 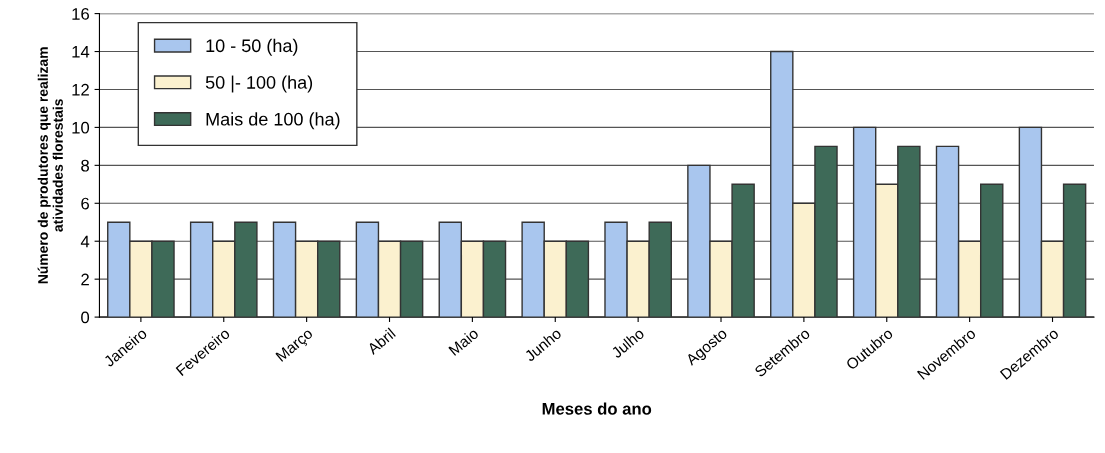 I want to click on y-axis-title: Número de produtores que realizam atividades florestais, so click(x=50, y=165).